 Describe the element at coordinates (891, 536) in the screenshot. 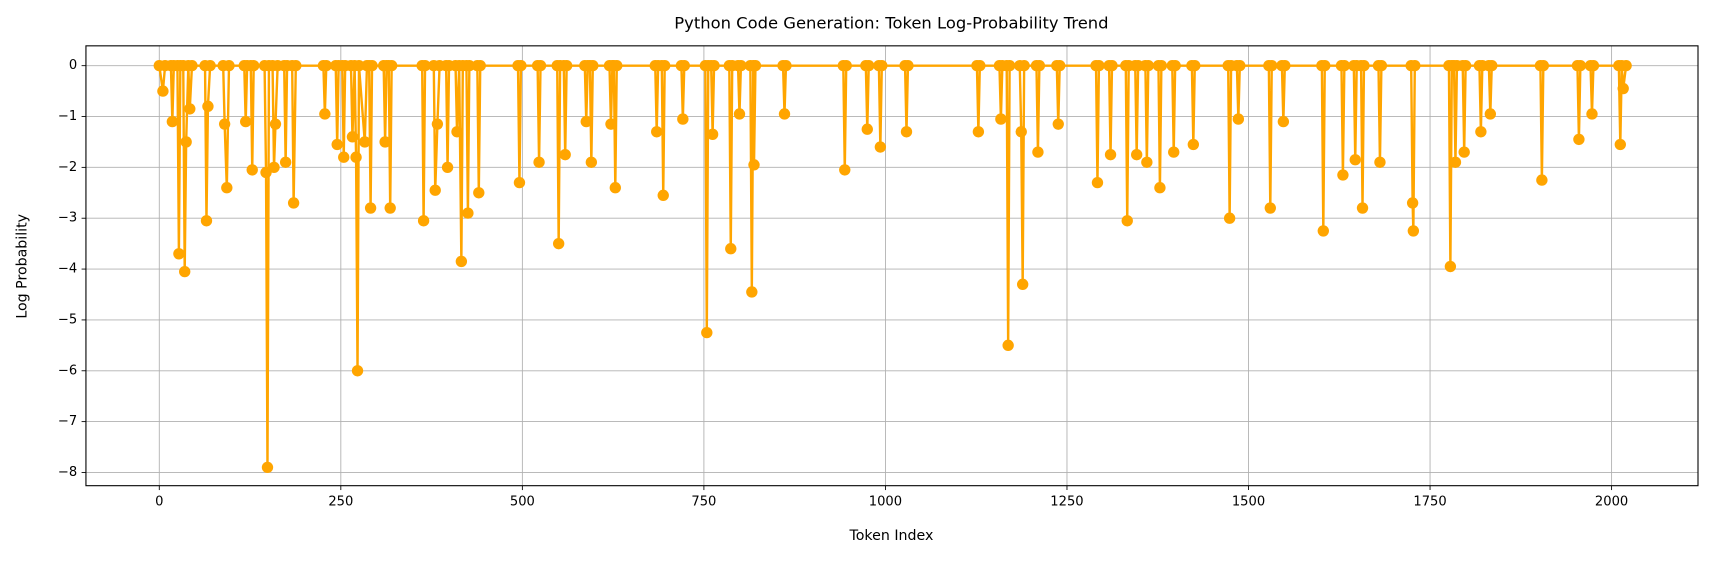

I see `x-axis-label: Token Index` at that location.